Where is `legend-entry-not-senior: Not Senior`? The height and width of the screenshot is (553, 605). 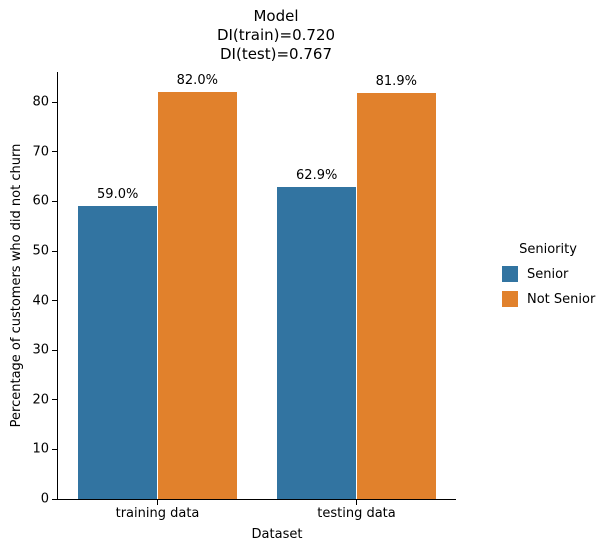
legend-entry-not-senior: Not Senior is located at coordinates (548, 299).